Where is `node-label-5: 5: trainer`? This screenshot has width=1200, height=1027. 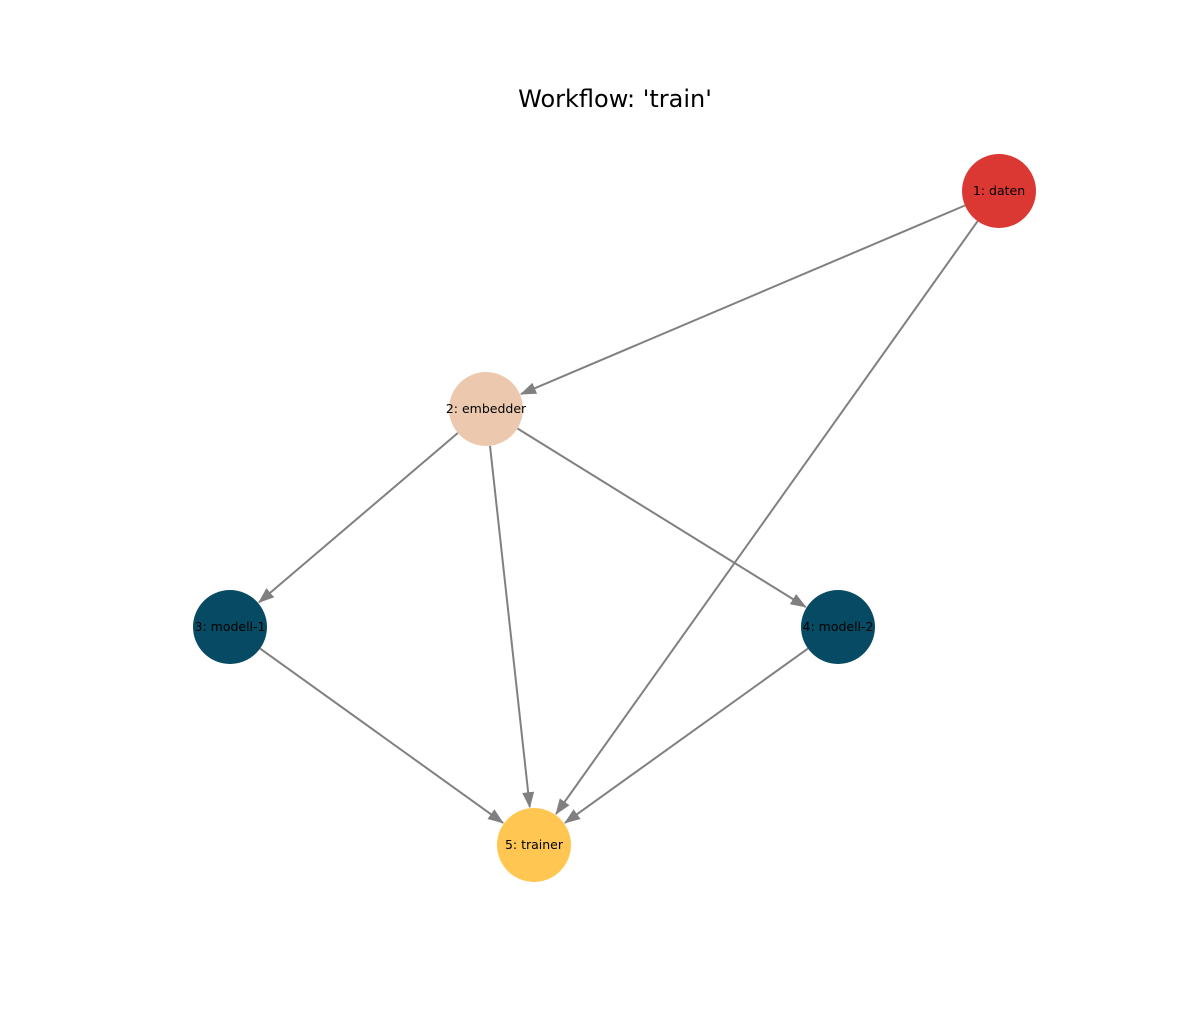
node-label-5: 5: trainer is located at coordinates (534, 844).